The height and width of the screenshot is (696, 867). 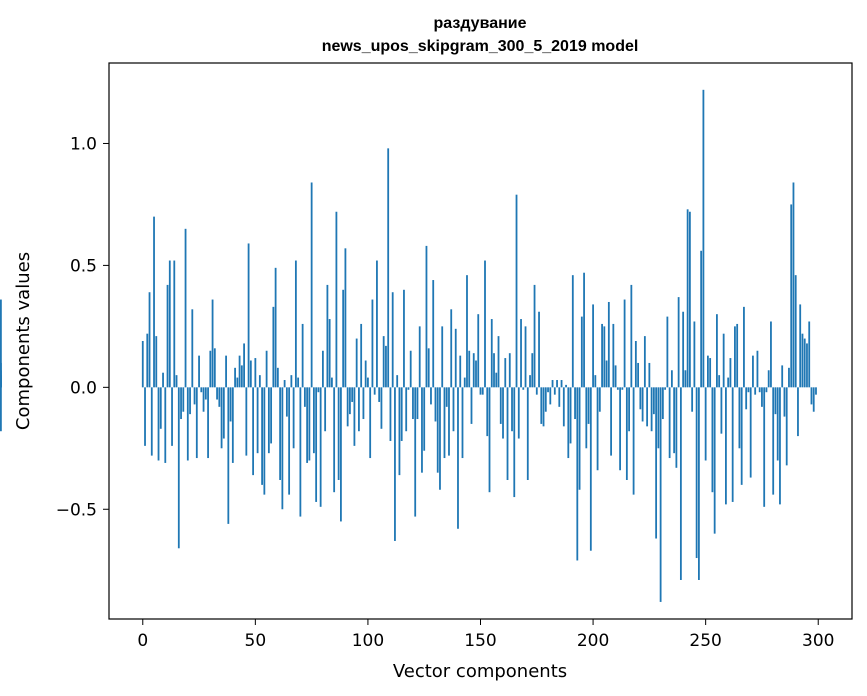 I want to click on x-tick-label: 100, so click(x=368, y=641).